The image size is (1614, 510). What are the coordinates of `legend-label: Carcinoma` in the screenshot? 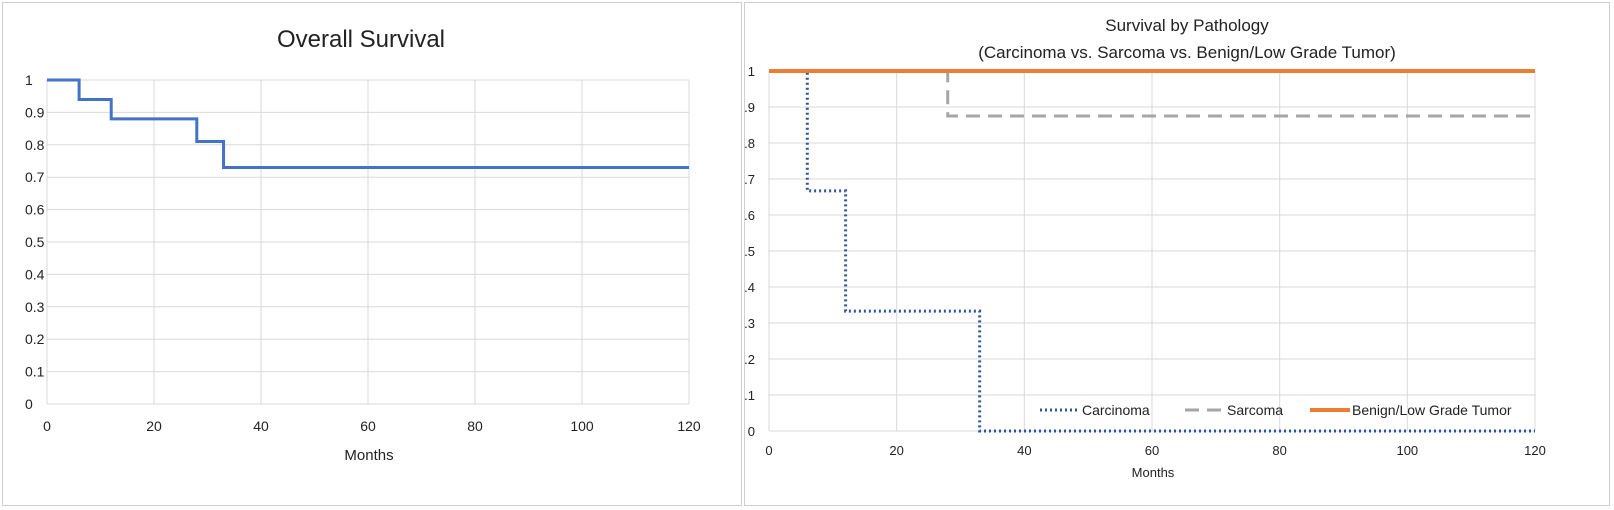 It's located at (1116, 410).